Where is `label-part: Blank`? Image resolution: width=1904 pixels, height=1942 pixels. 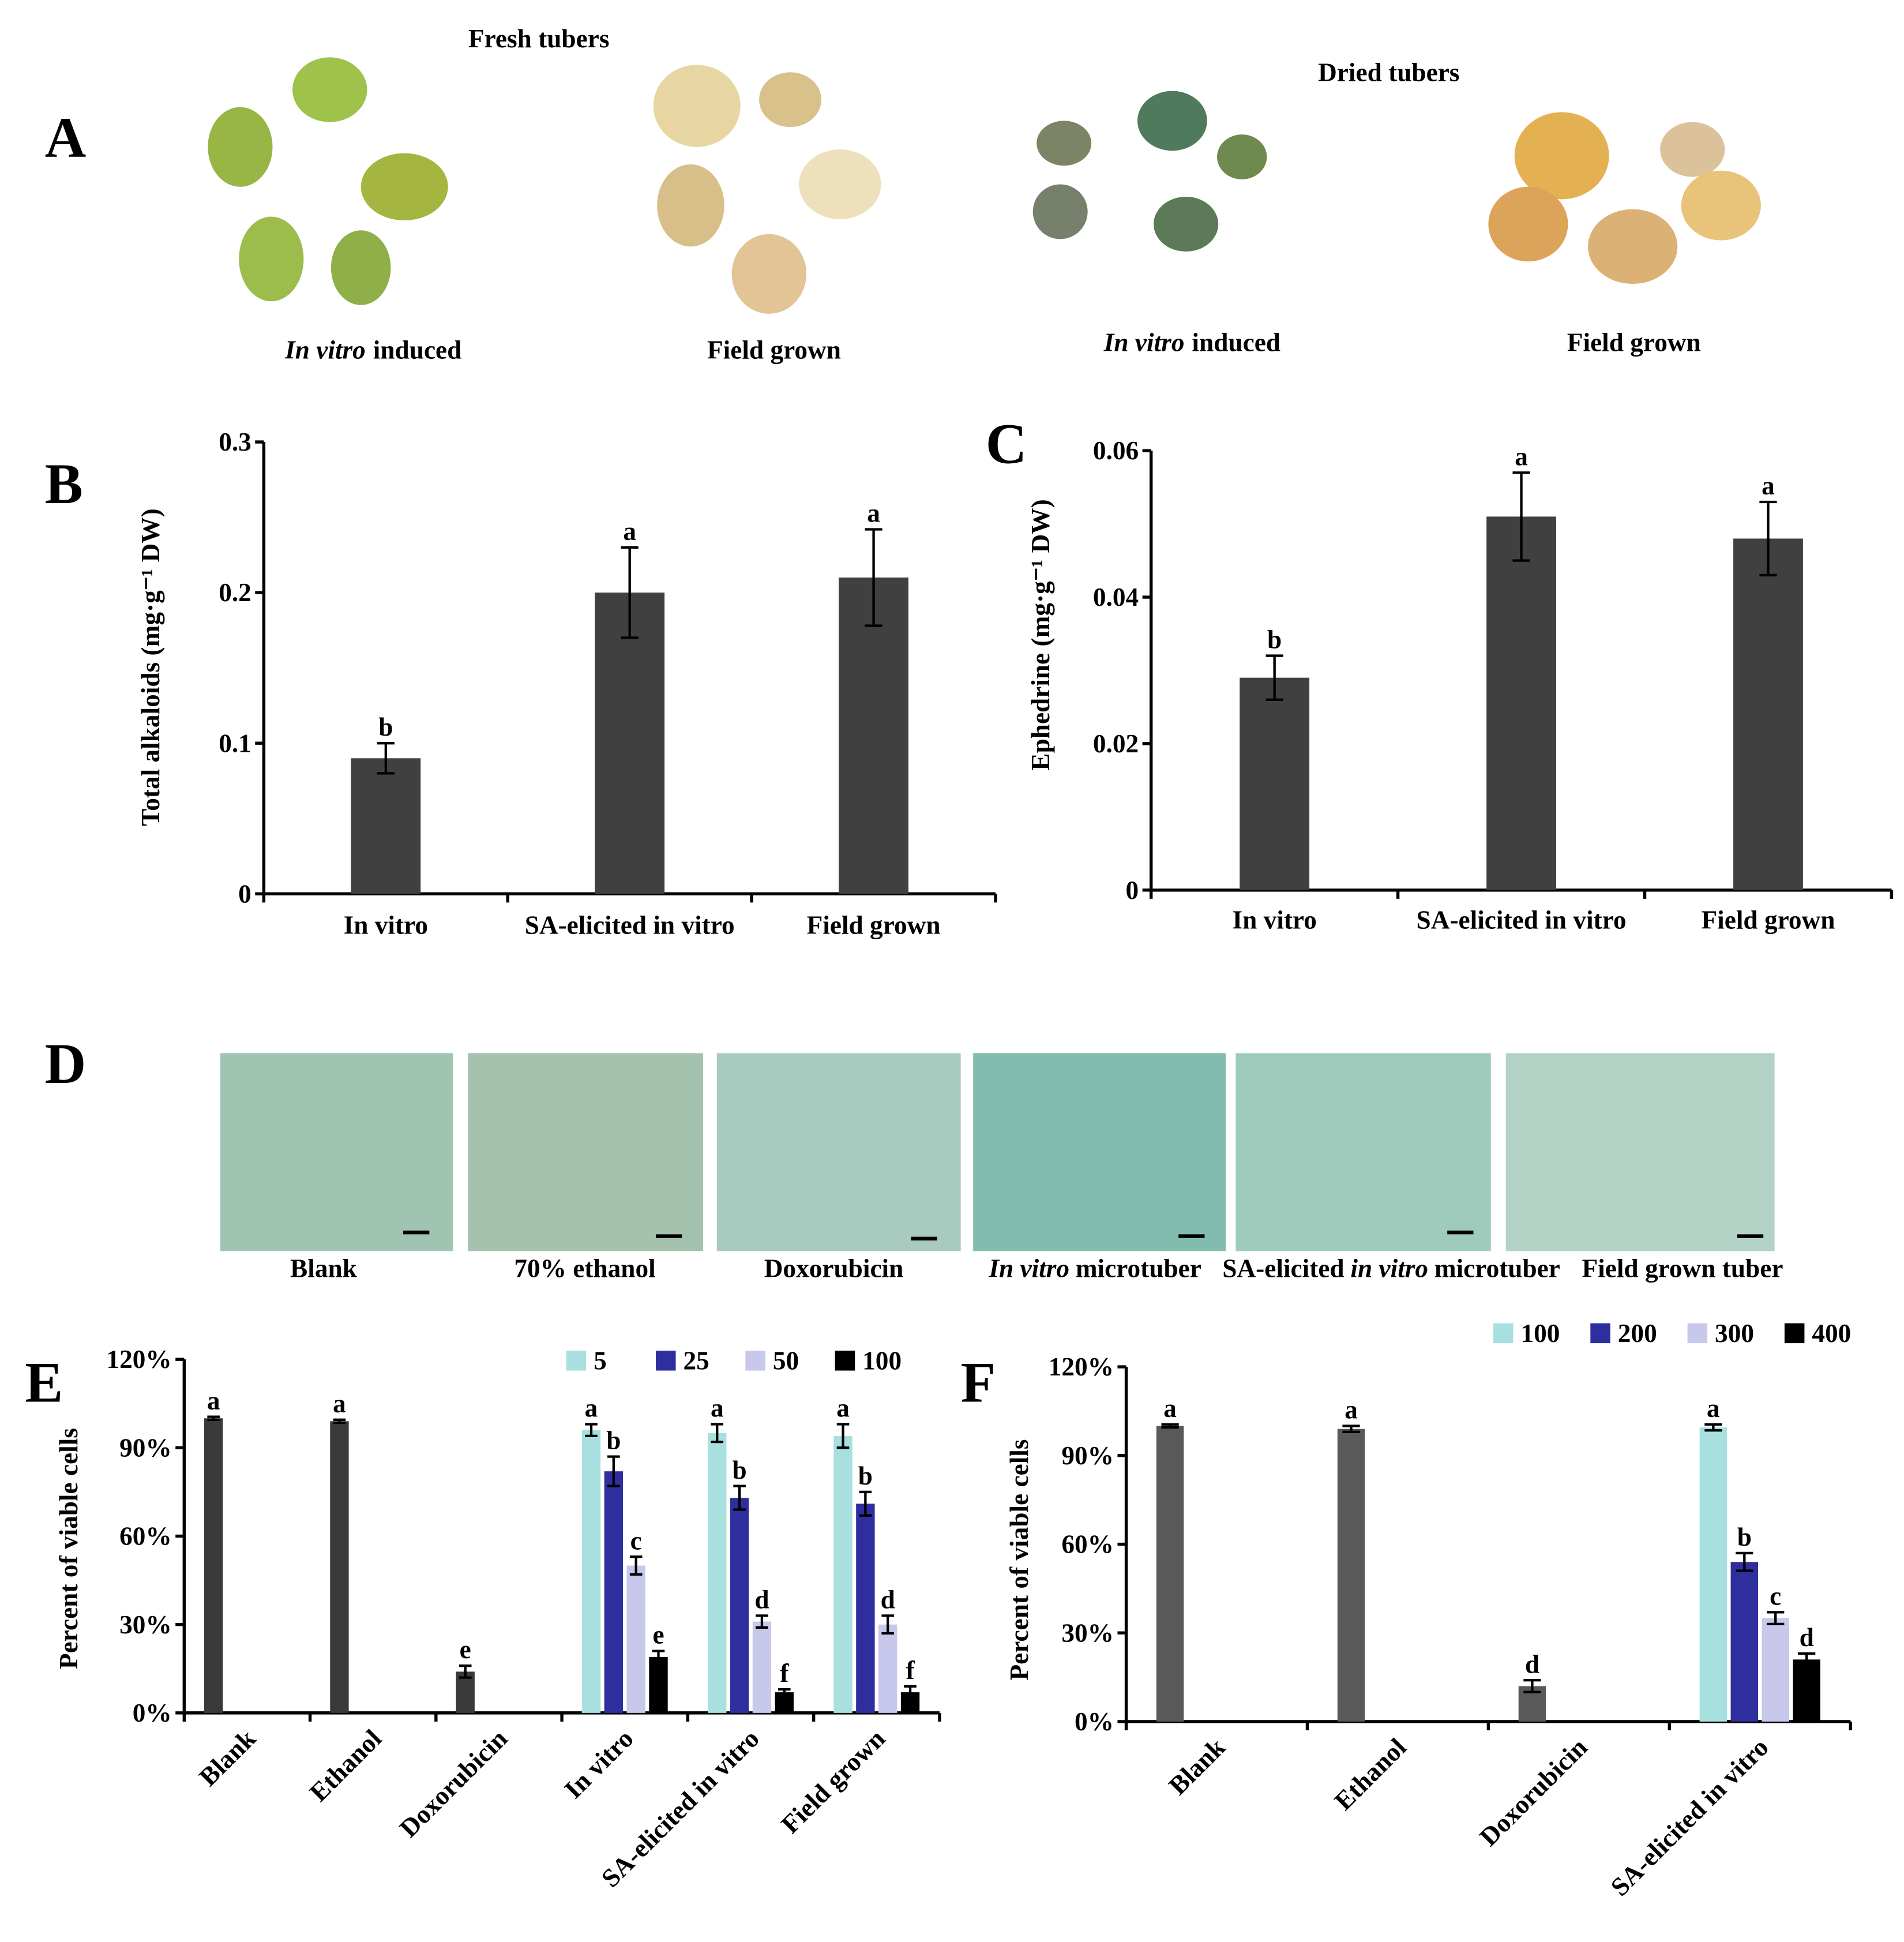 label-part: Blank is located at coordinates (324, 1268).